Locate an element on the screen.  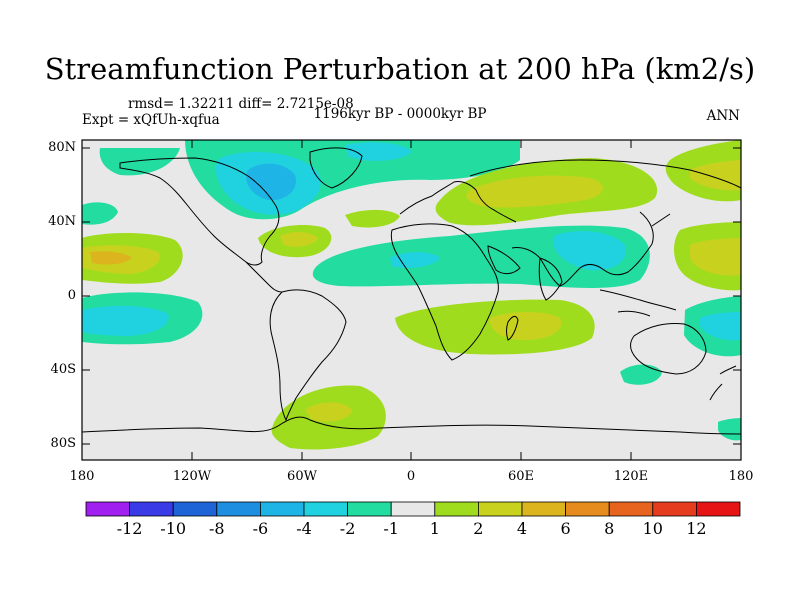
colorbar-label: -6 is located at coordinates (260, 528).